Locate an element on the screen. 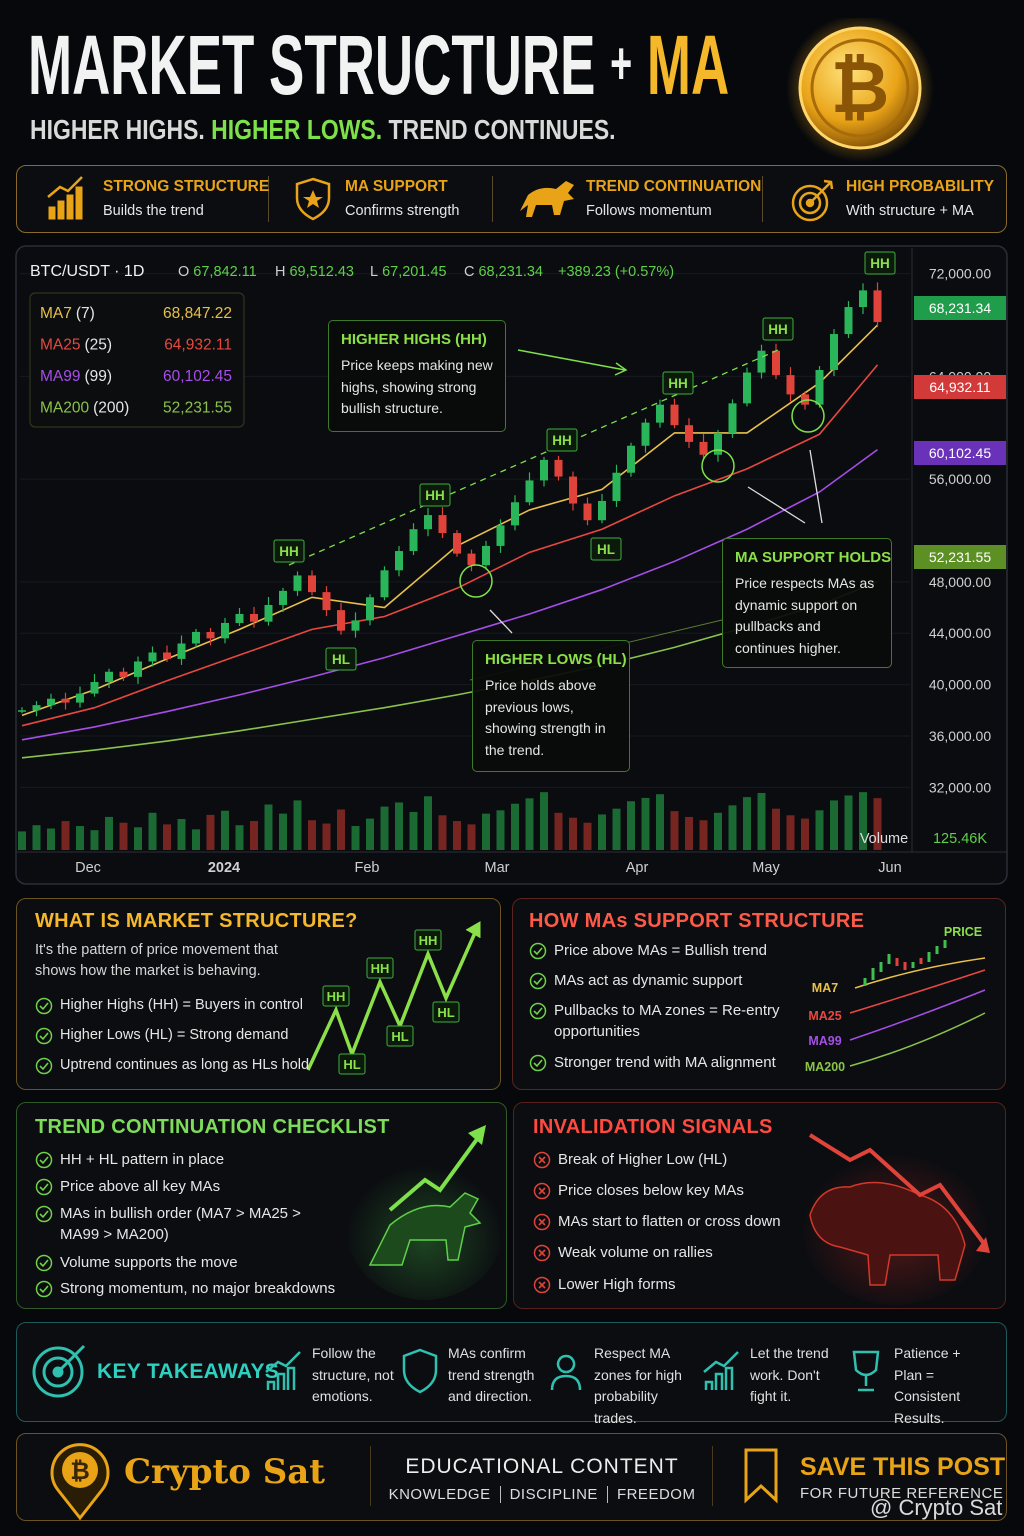  ma-period: (99) is located at coordinates (99, 376).